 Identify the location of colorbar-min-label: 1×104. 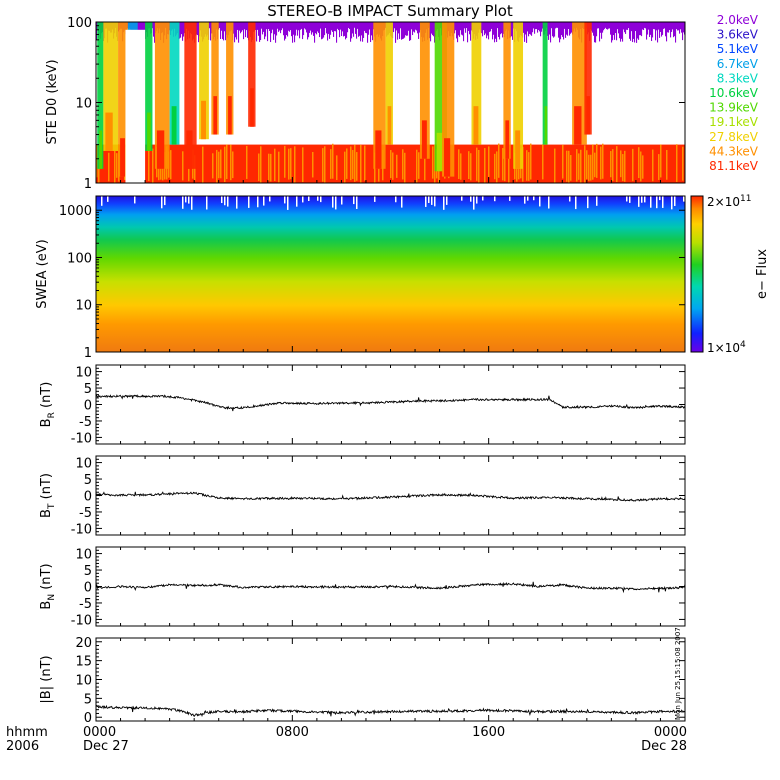
(726, 347).